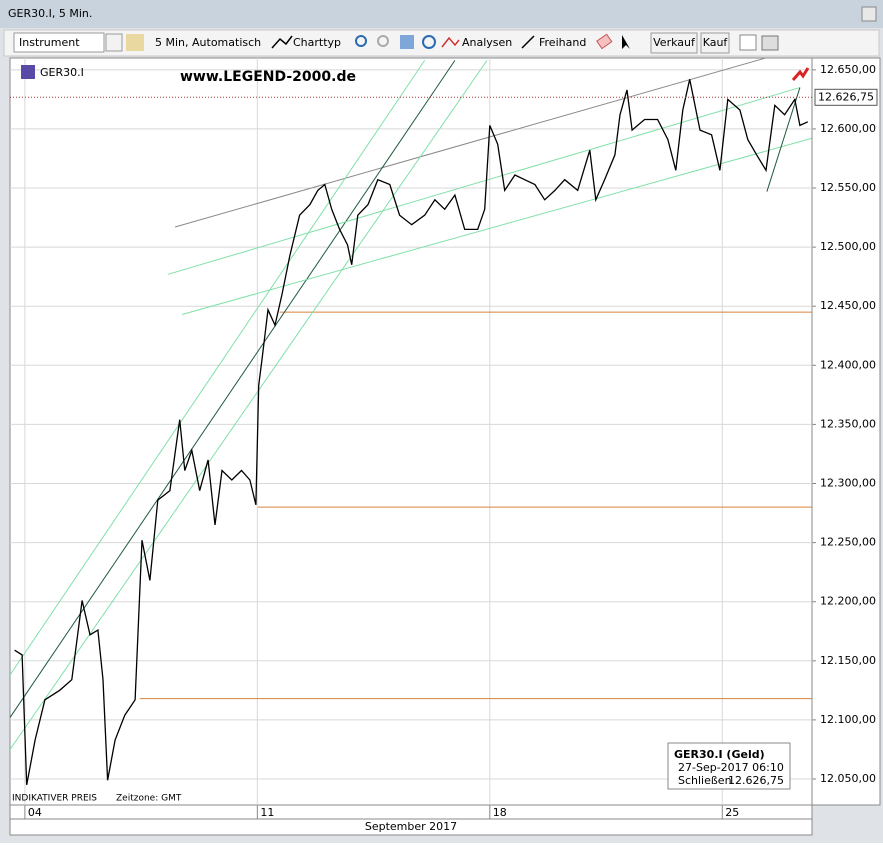 The width and height of the screenshot is (883, 847). I want to click on analyses-menu: Analysen, so click(487, 42).